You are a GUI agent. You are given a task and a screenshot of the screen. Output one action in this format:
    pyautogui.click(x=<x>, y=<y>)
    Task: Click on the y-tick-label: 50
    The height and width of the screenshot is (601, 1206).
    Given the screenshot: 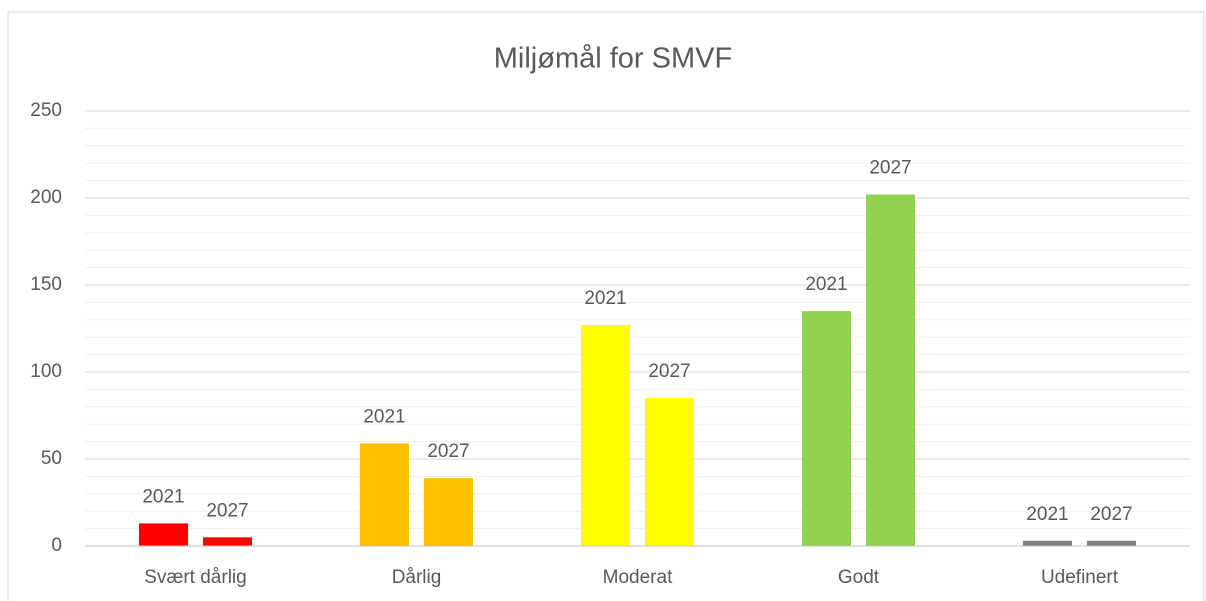 What is the action you would take?
    pyautogui.click(x=51, y=458)
    